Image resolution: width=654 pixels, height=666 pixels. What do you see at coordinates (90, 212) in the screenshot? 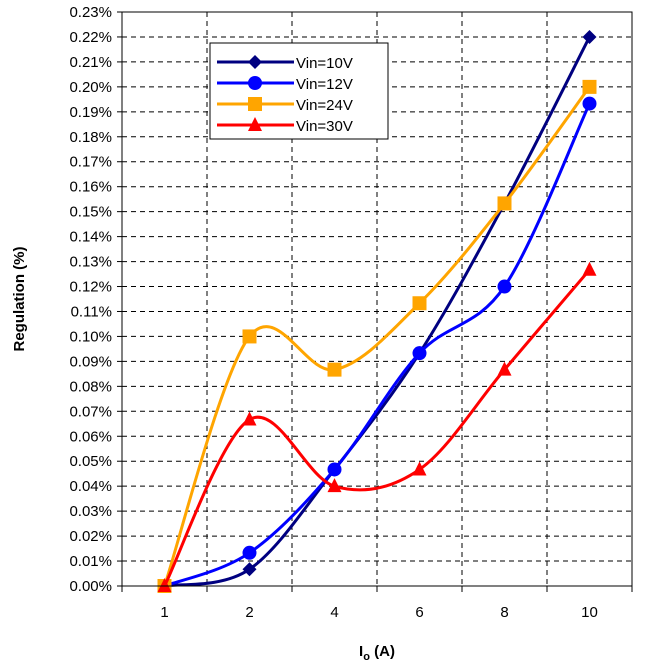
I see `y-tick-label: 0.15%` at bounding box center [90, 212].